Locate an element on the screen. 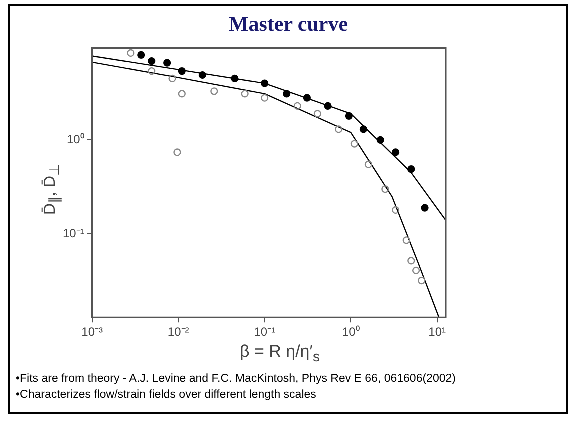 The image size is (577, 424). text: •Fits are from theory - A.J. Levine and F.C. MacKintosh, Phys Rev E 66, 061606(2002) is located at coordinates (236, 379).